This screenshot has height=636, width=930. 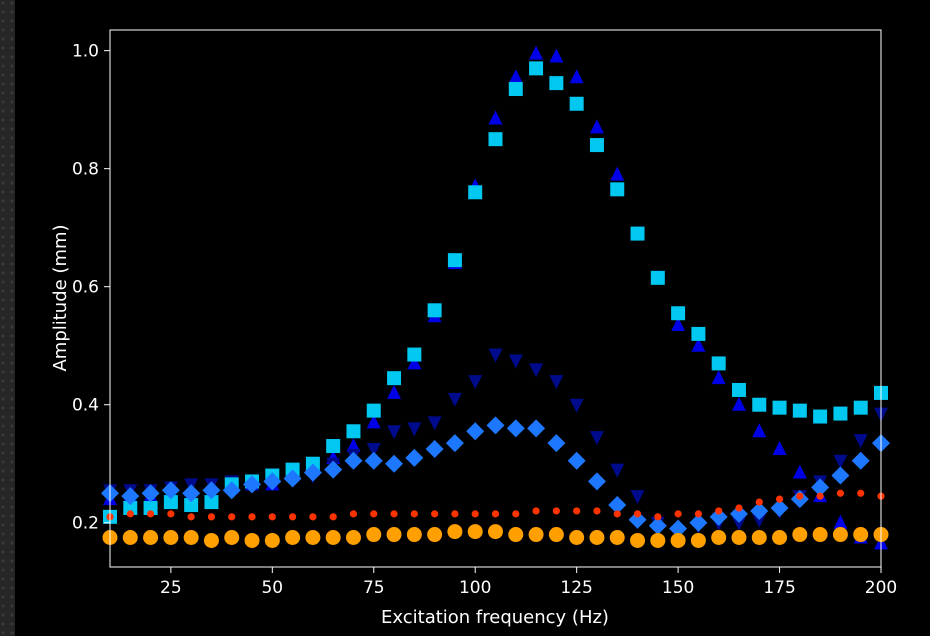 What do you see at coordinates (85, 406) in the screenshot?
I see `y-tick-label: 0.4` at bounding box center [85, 406].